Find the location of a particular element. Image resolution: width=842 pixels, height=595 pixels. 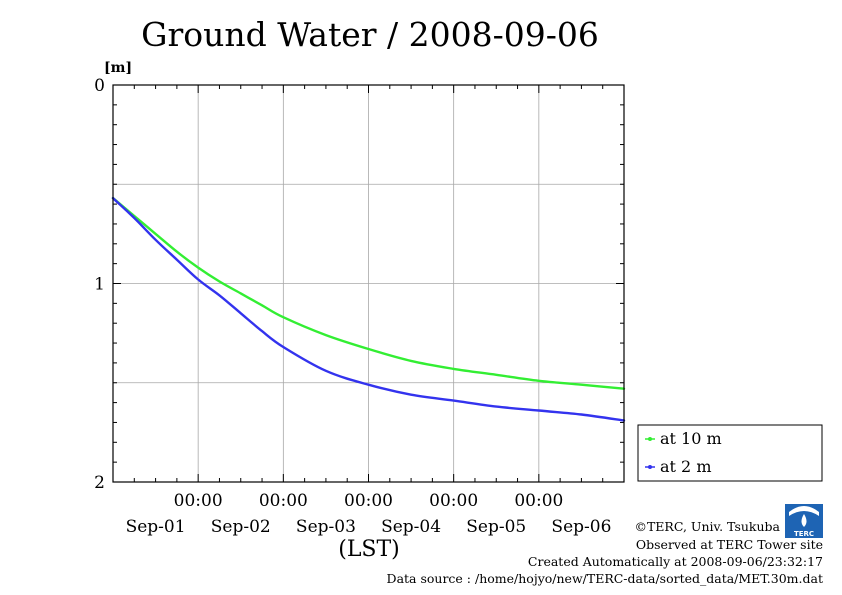

x-date-label-1: Sep-02 is located at coordinates (241, 527).